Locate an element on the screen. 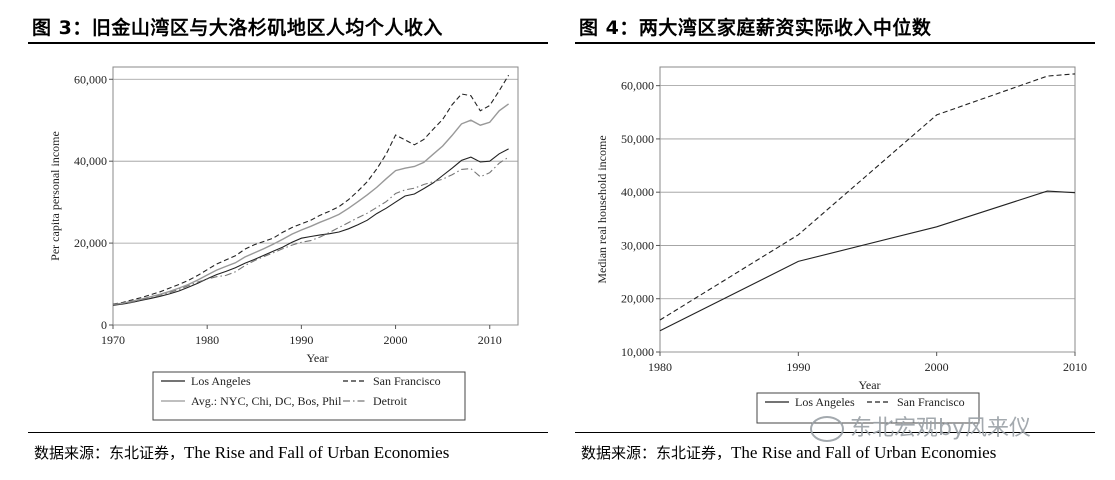 This screenshot has width=1115, height=480. figure-3-bottom-rule is located at coordinates (288, 432).